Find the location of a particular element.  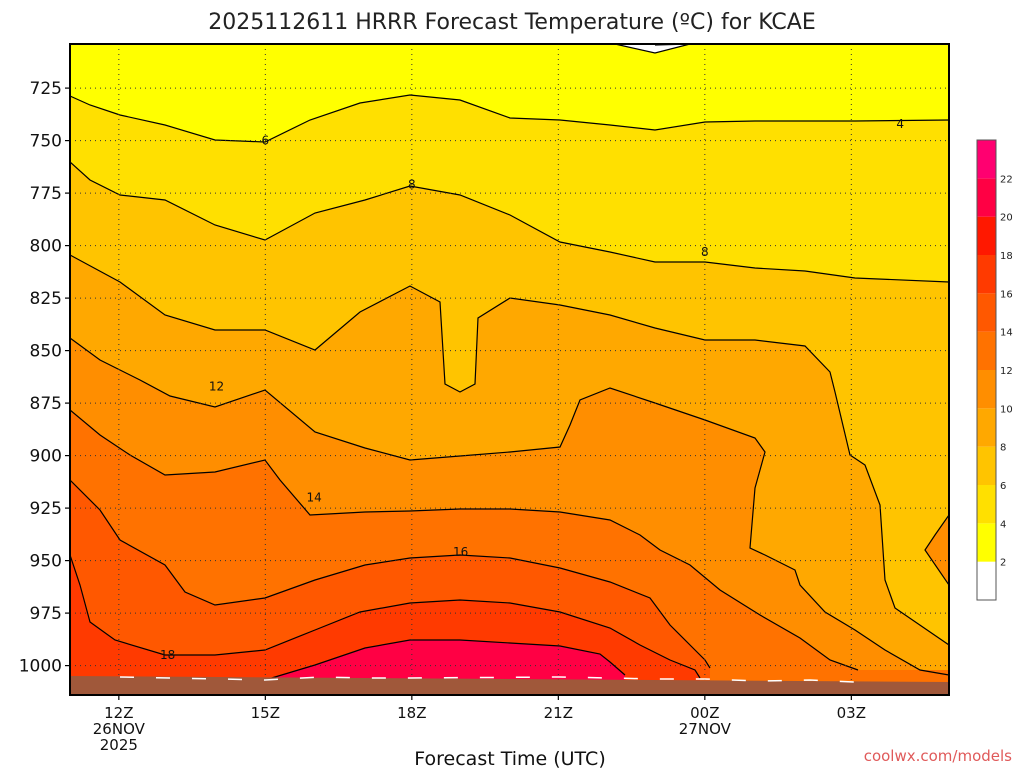

colorbar-label: 18 is located at coordinates (1006, 256).